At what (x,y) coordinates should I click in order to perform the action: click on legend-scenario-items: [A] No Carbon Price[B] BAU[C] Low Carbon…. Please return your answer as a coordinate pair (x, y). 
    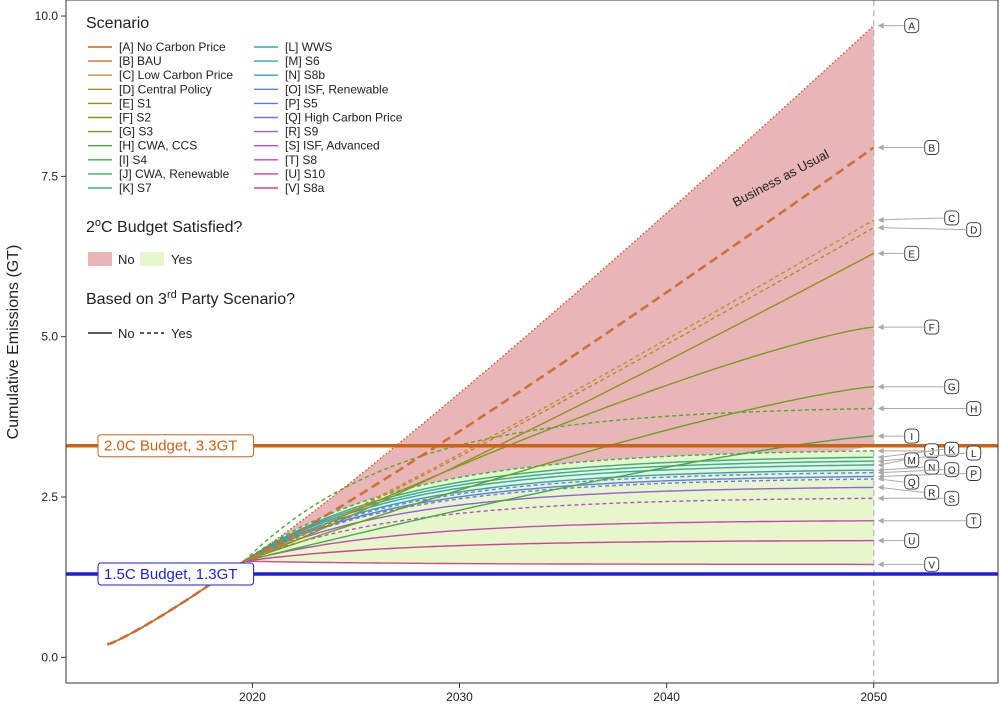
    Looking at the image, I should click on (245, 117).